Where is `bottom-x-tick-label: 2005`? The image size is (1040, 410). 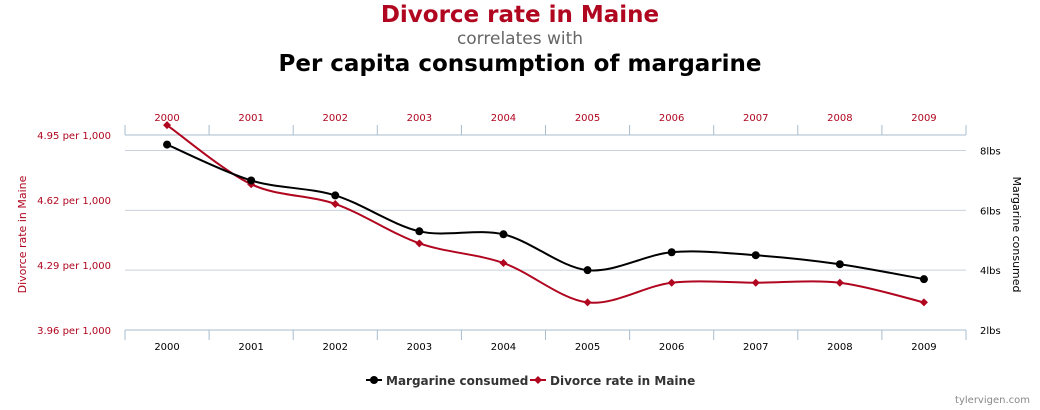
bottom-x-tick-label: 2005 is located at coordinates (587, 347).